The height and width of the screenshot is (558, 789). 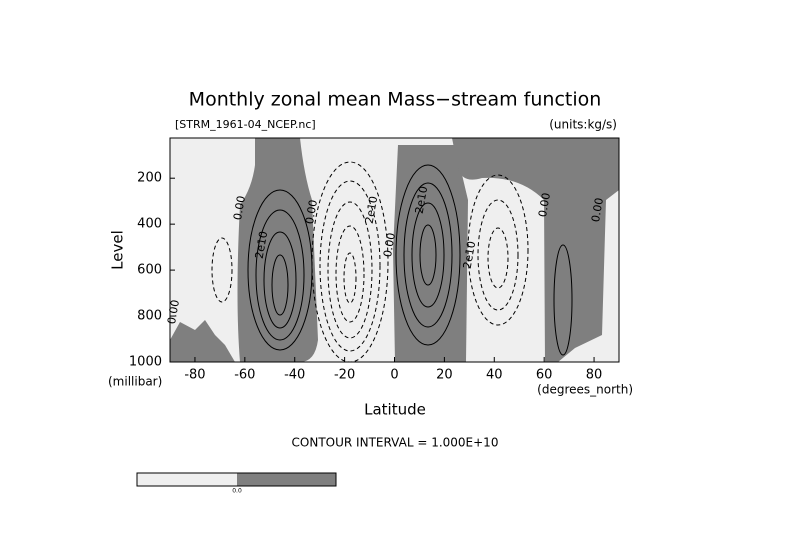 I want to click on x-tick-label: 20, so click(x=444, y=375).